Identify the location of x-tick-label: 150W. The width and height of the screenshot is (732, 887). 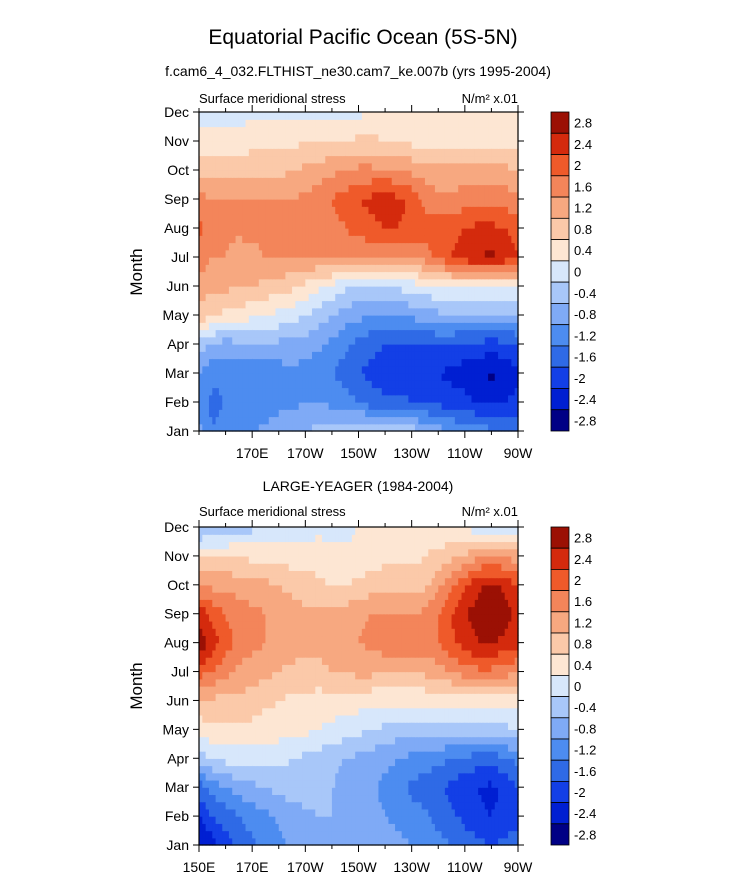
(358, 453).